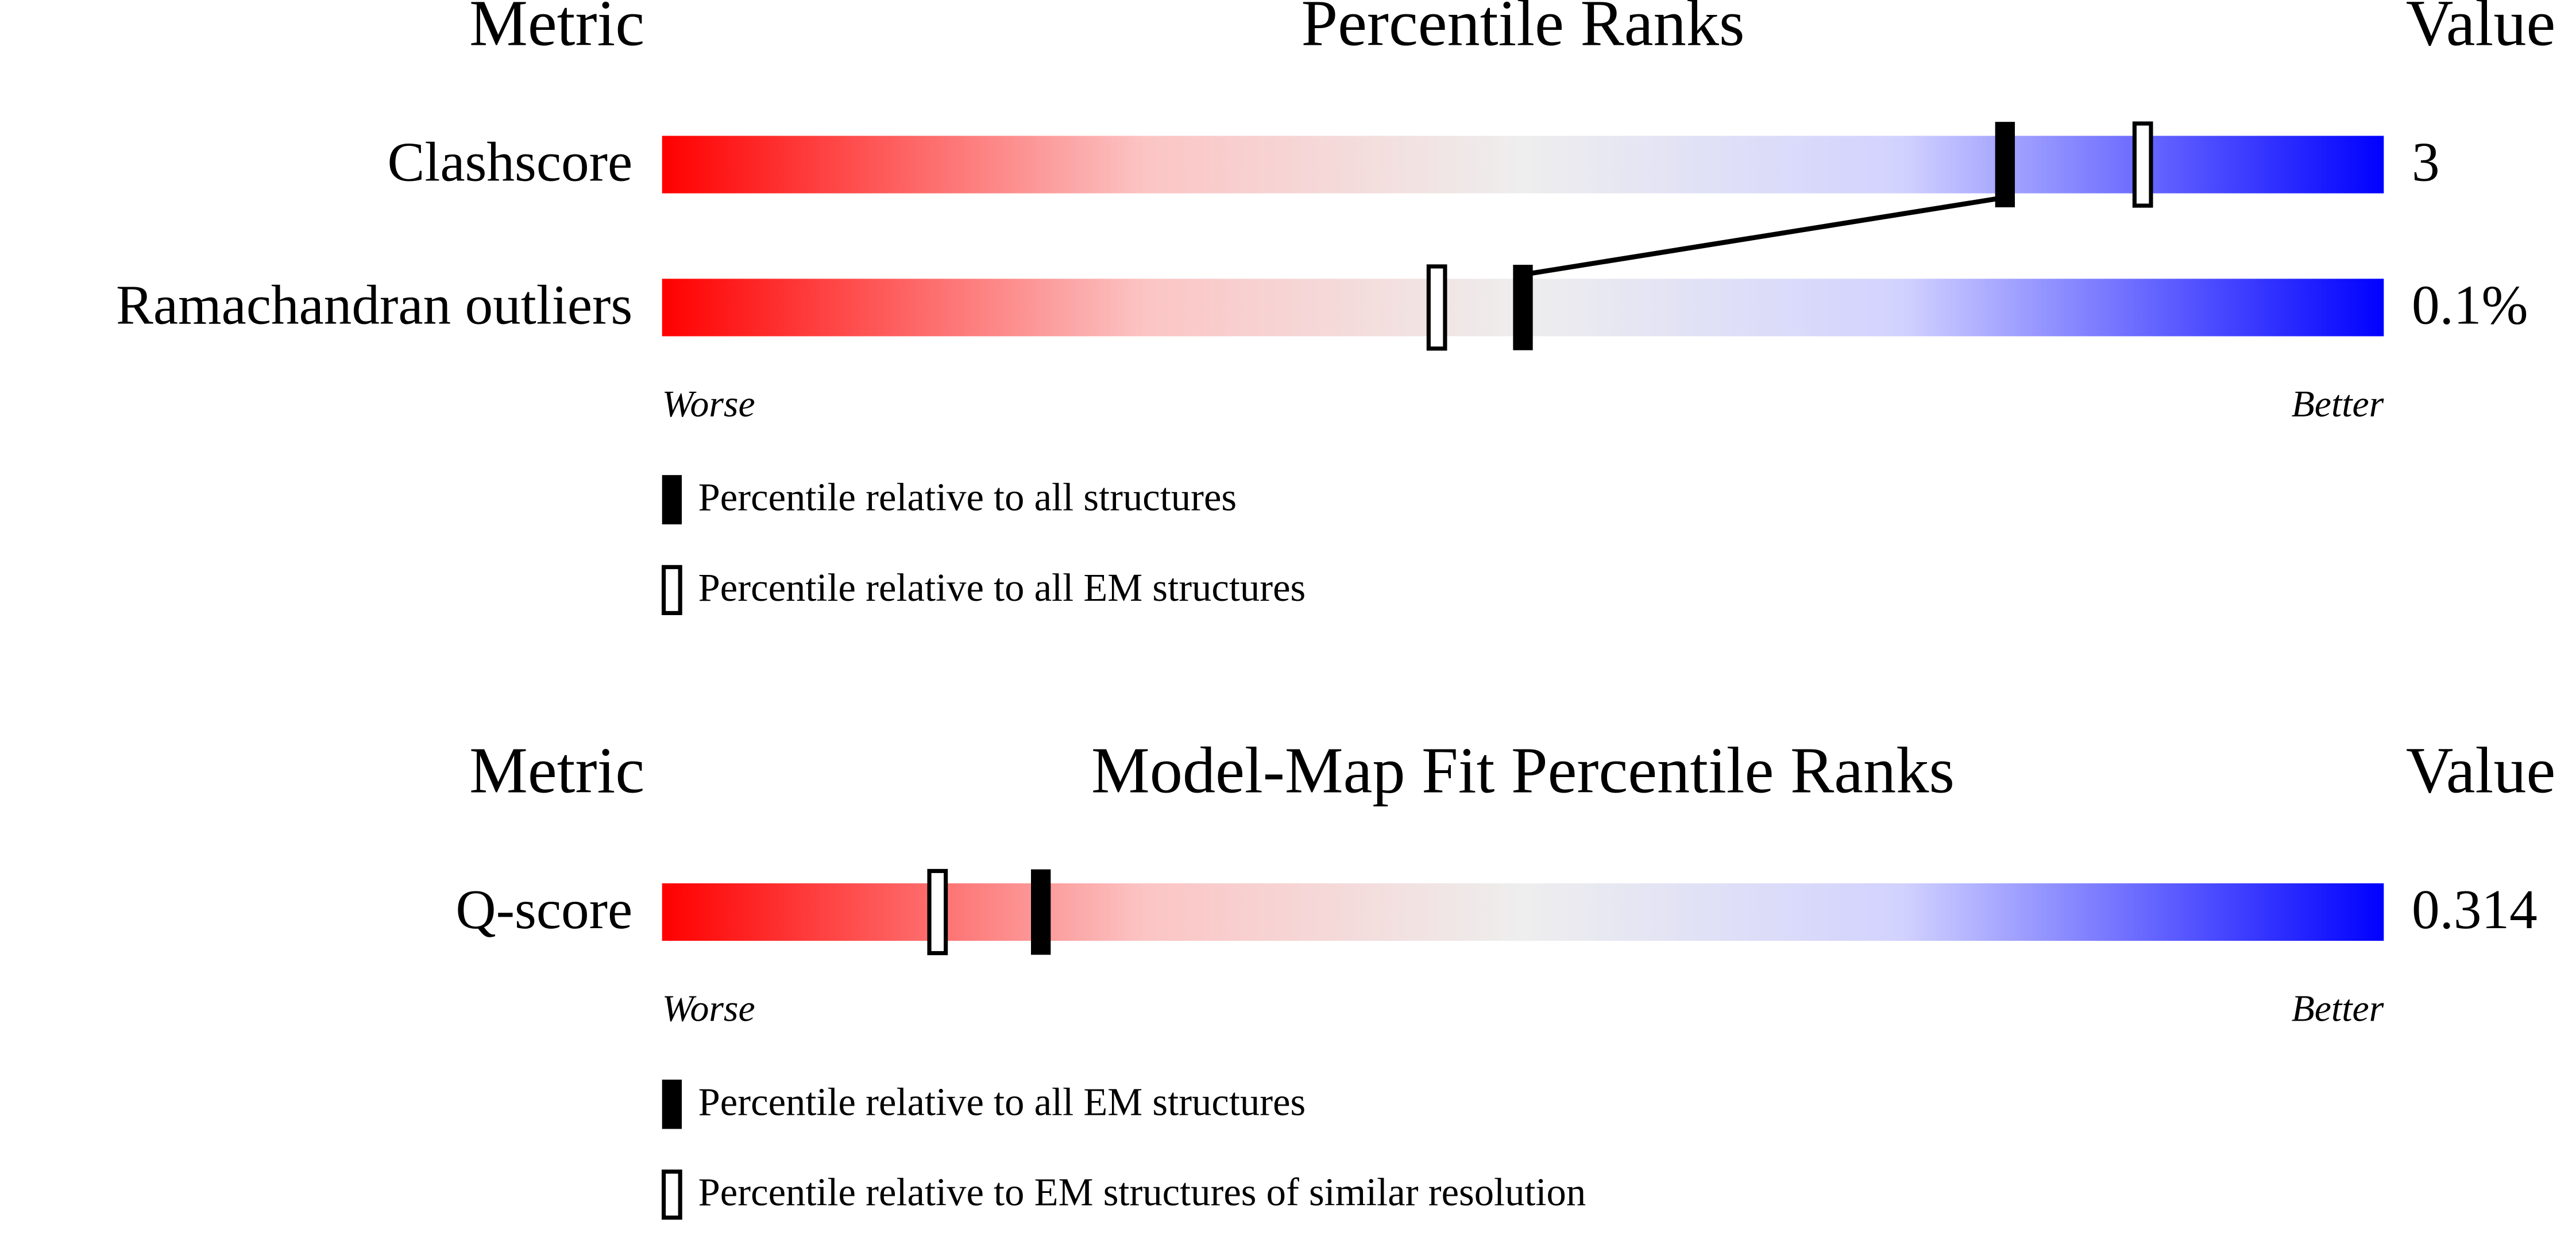  Describe the element at coordinates (1523, 770) in the screenshot. I see `chart-title: Model-Map Fit Percentile Ranks` at that location.